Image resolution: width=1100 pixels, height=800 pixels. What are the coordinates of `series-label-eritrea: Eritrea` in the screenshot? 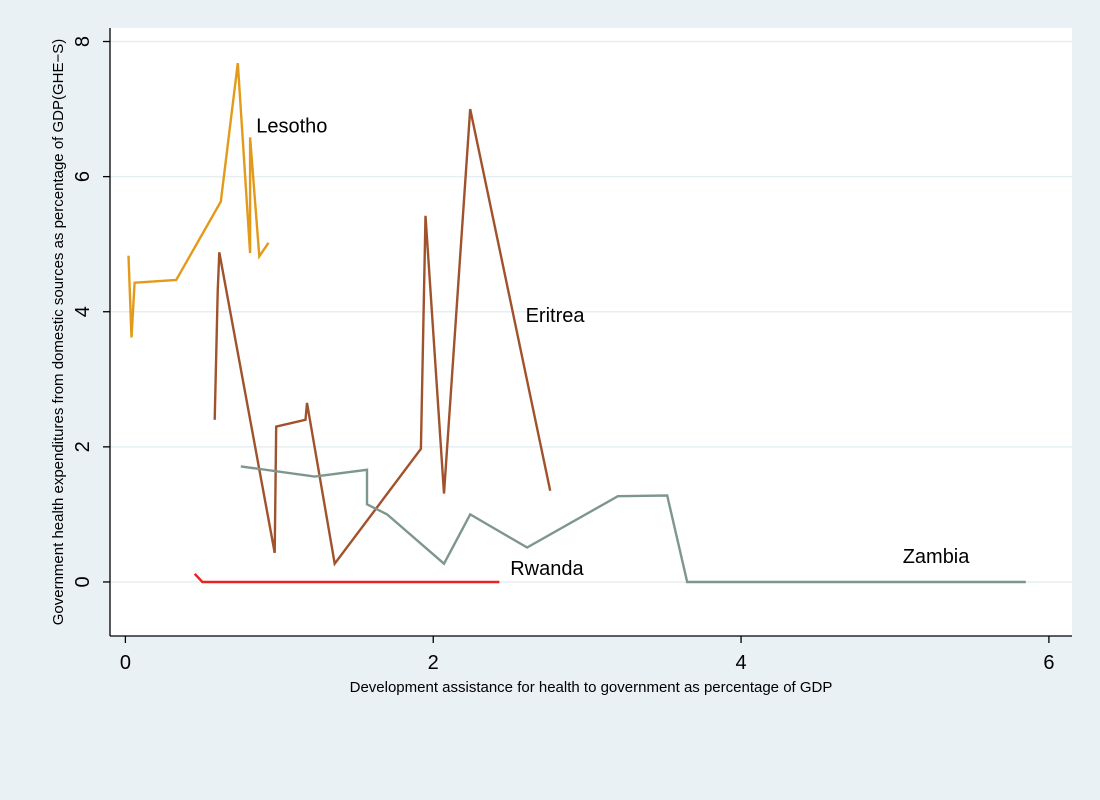 It's located at (556, 316).